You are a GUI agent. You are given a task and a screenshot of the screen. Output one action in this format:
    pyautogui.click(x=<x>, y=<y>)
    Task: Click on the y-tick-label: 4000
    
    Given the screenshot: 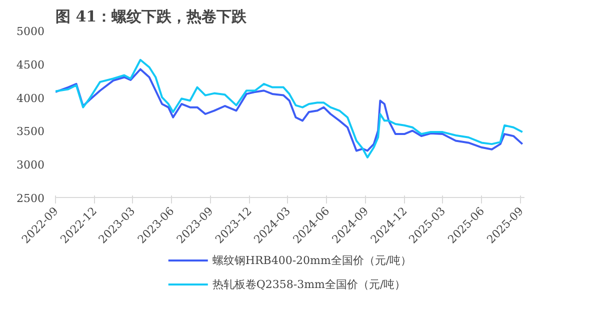 What is the action you would take?
    pyautogui.click(x=30, y=98)
    